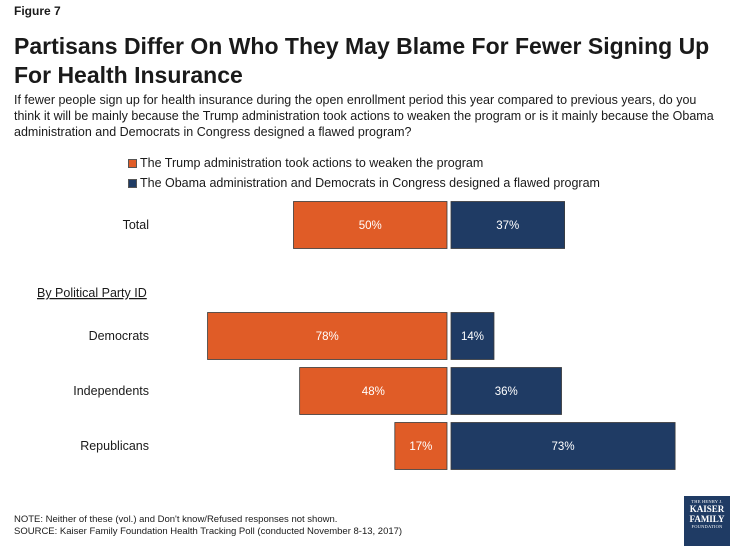  What do you see at coordinates (707, 509) in the screenshot?
I see `logo-line2: KAISER` at bounding box center [707, 509].